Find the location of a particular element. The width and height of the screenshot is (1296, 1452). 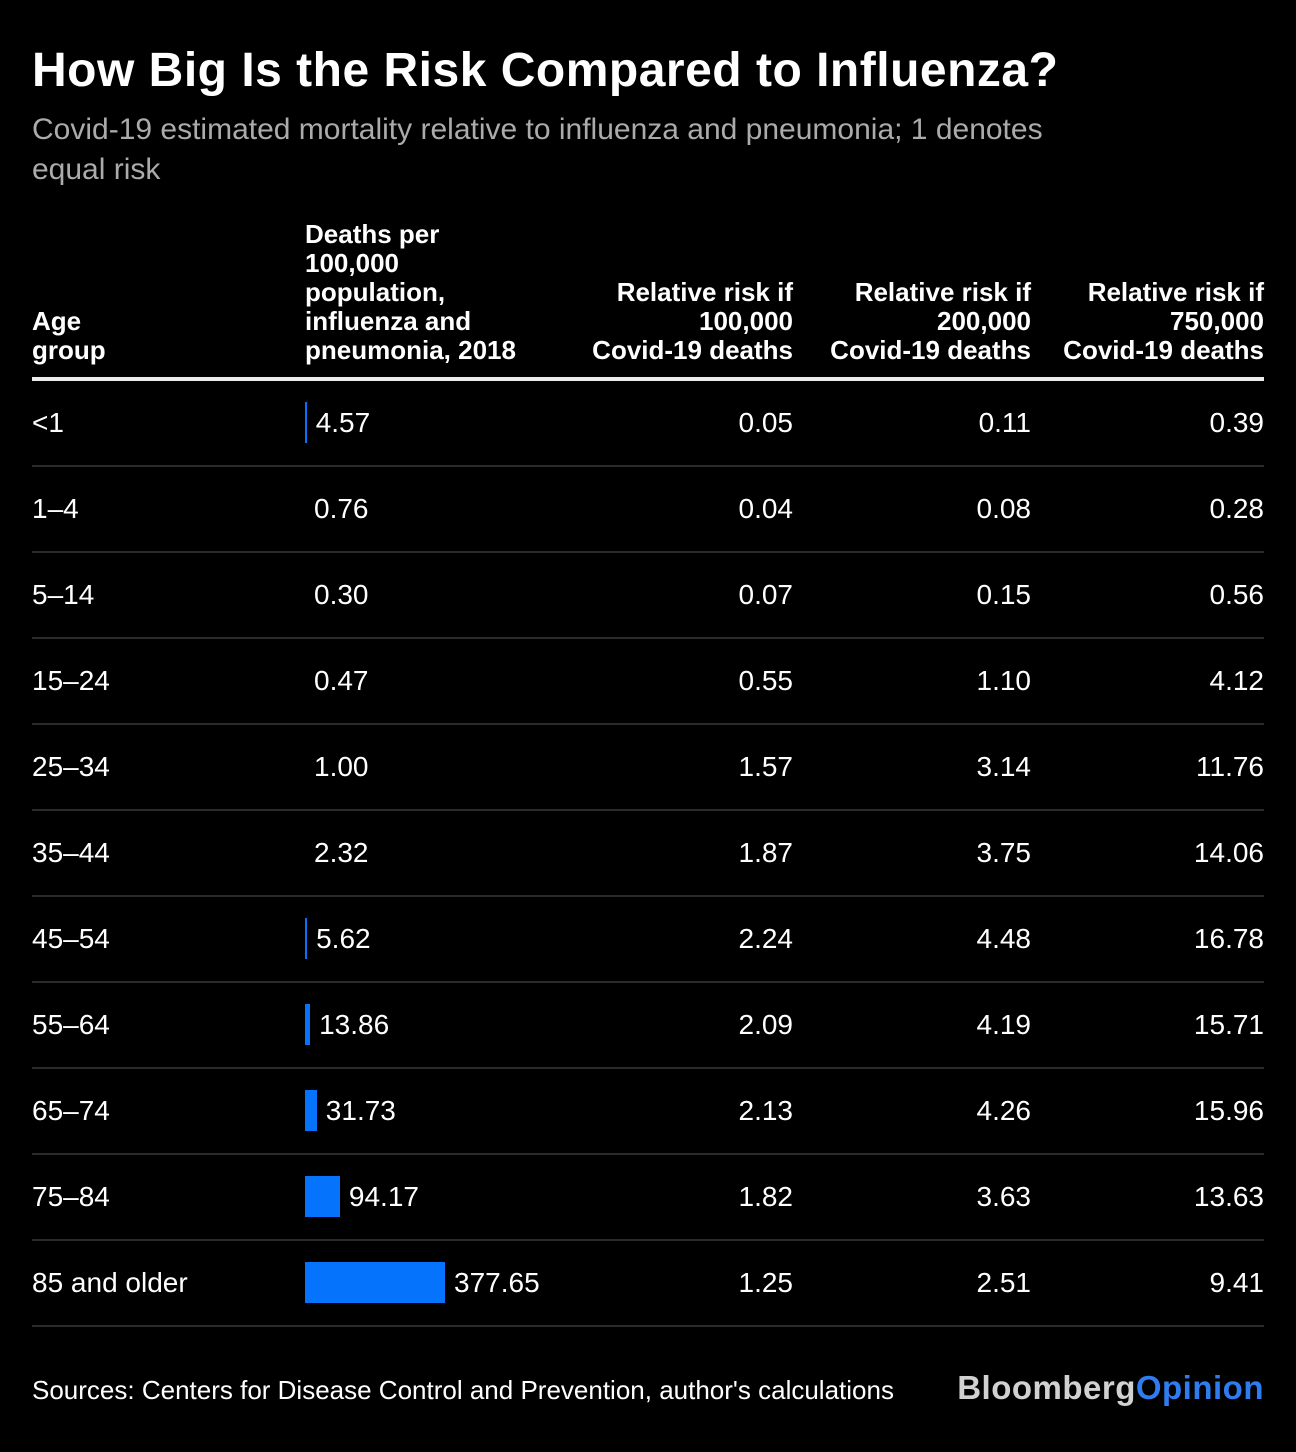

age-group-cell: 5–14 is located at coordinates (63, 594).